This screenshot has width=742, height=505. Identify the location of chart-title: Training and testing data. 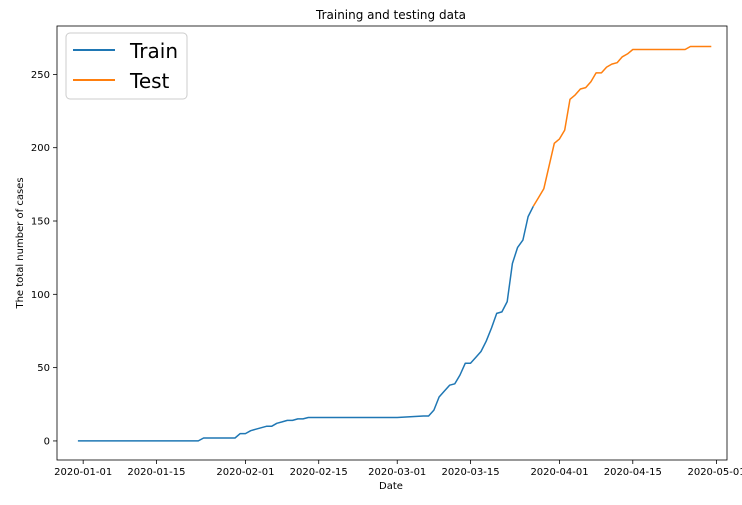
(390, 15).